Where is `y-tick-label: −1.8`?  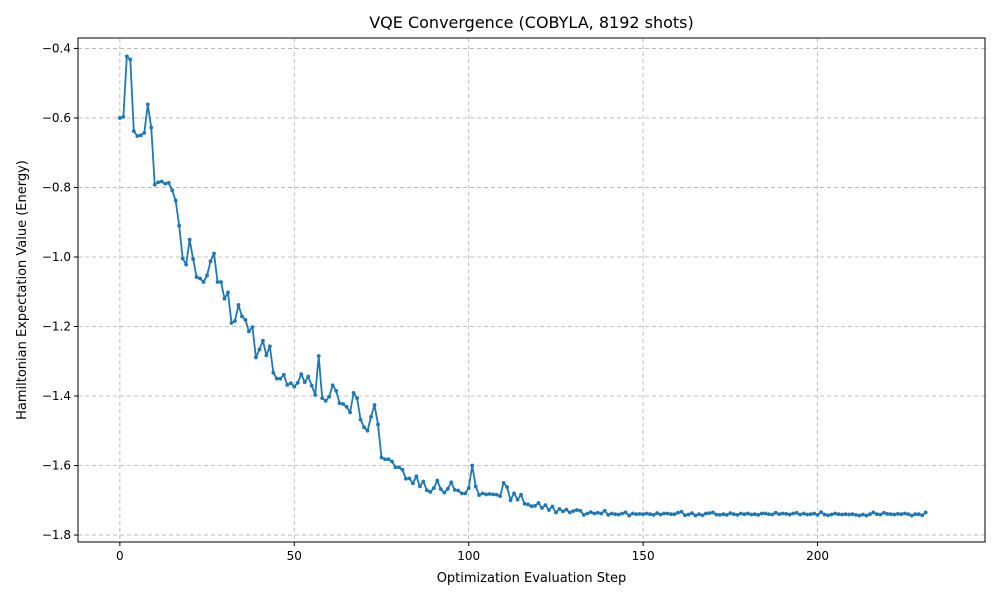 y-tick-label: −1.8 is located at coordinates (56, 535).